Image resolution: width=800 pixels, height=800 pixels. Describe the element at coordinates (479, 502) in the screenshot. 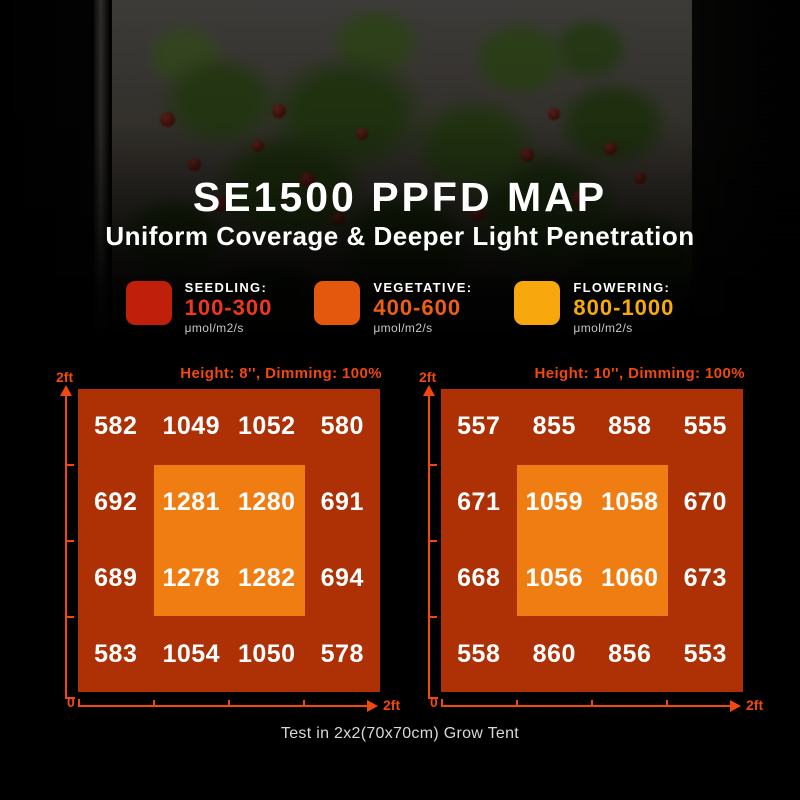

I see `ppfd-value: 671` at that location.